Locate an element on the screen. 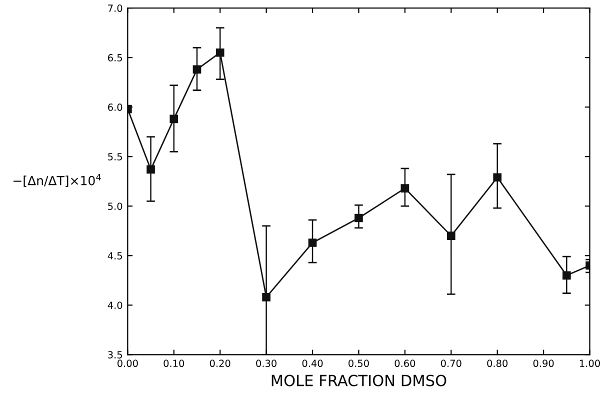  x-tick-label: 0.10 is located at coordinates (174, 364).